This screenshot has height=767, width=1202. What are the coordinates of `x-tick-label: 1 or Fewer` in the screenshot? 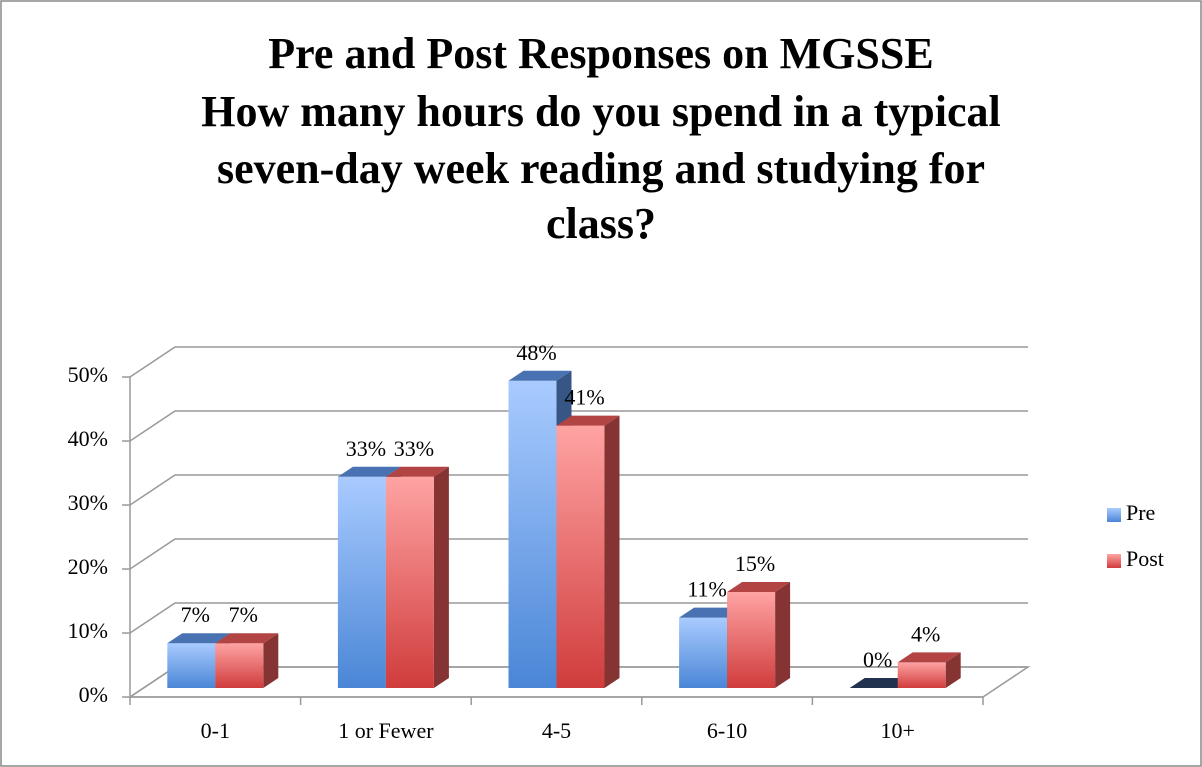 It's located at (386, 730).